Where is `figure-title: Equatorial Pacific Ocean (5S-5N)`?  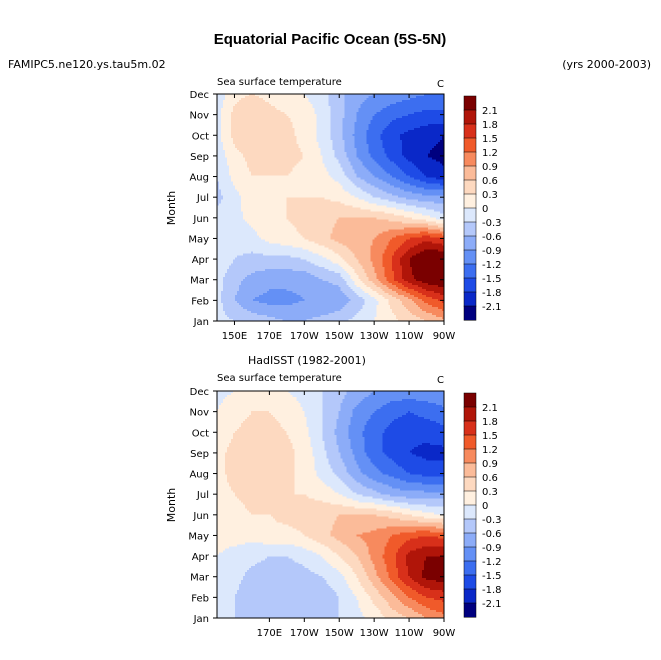
figure-title: Equatorial Pacific Ocean (5S-5N) is located at coordinates (330, 39).